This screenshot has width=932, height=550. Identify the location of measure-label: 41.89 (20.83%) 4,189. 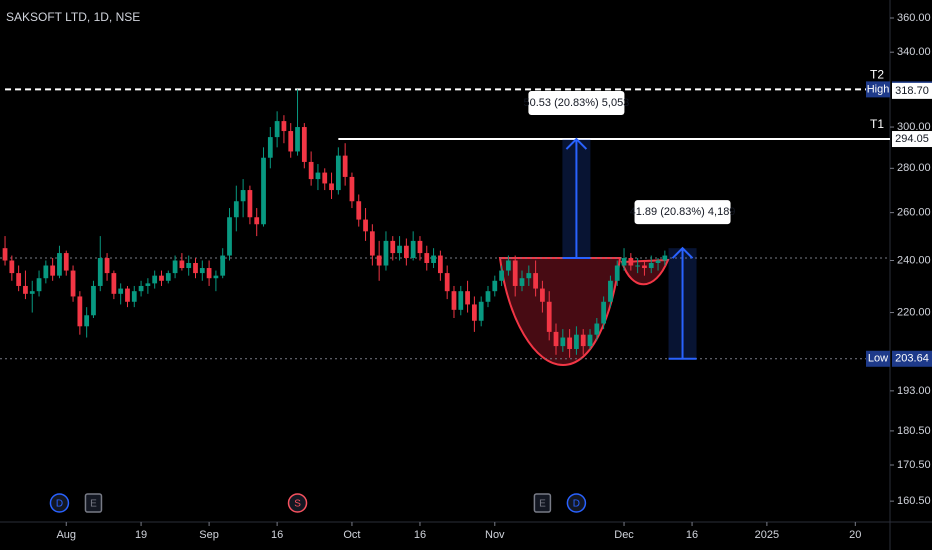
(683, 212).